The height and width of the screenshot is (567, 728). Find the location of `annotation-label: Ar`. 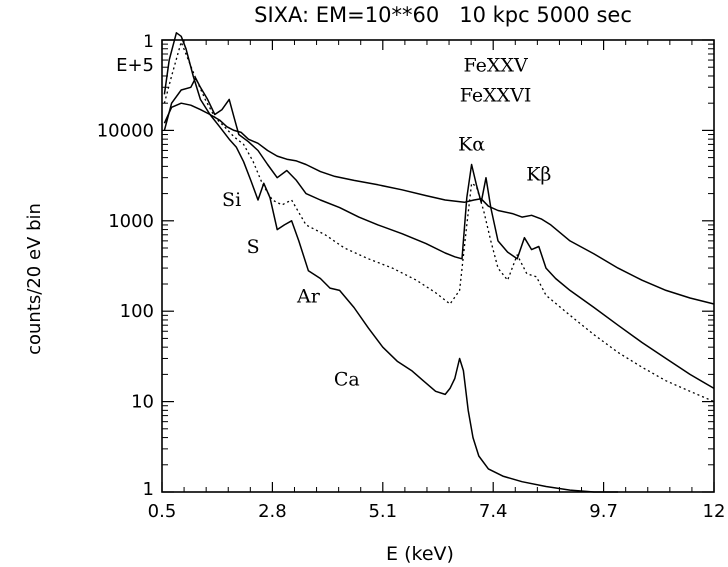

annotation-label: Ar is located at coordinates (308, 296).